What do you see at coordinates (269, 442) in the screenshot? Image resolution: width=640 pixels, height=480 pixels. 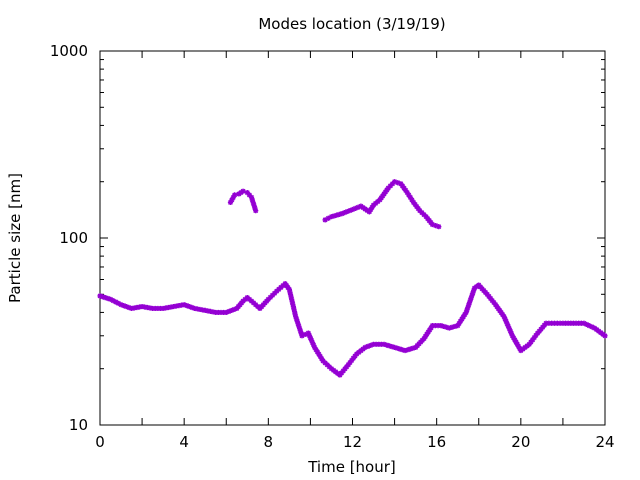 I see `x-tick-label: 8` at bounding box center [269, 442].